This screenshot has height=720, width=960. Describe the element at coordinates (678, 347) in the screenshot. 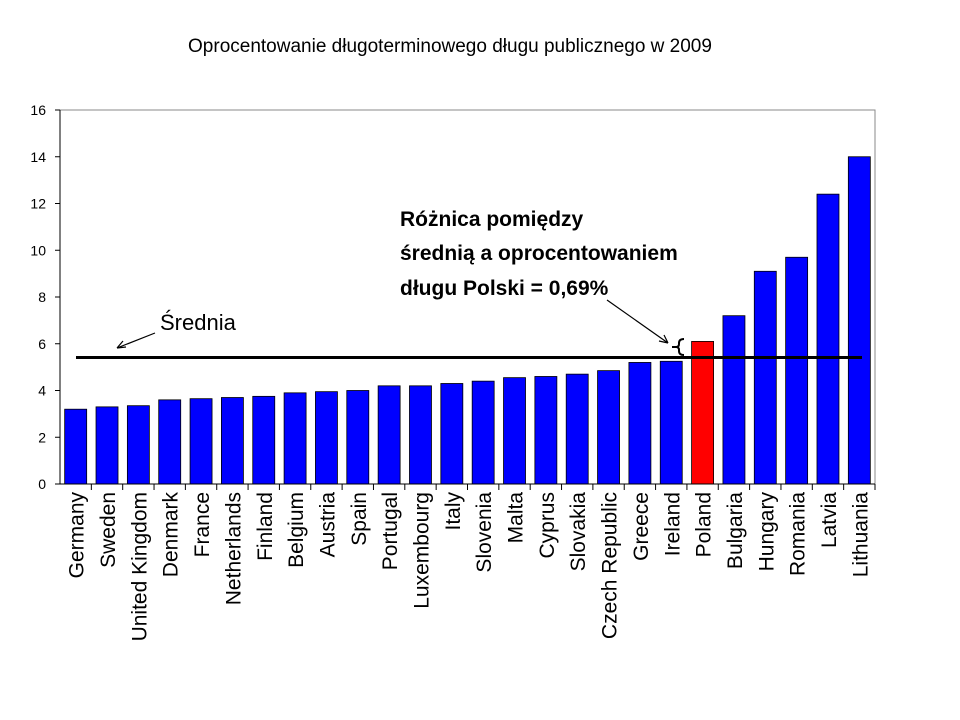

I see `difference-bracket` at that location.